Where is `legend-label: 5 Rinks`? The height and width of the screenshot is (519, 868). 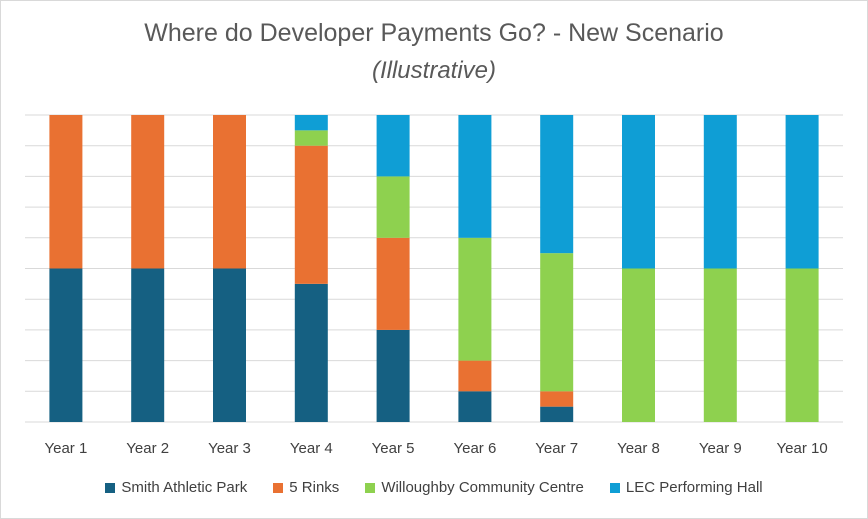 legend-label: 5 Rinks is located at coordinates (314, 487).